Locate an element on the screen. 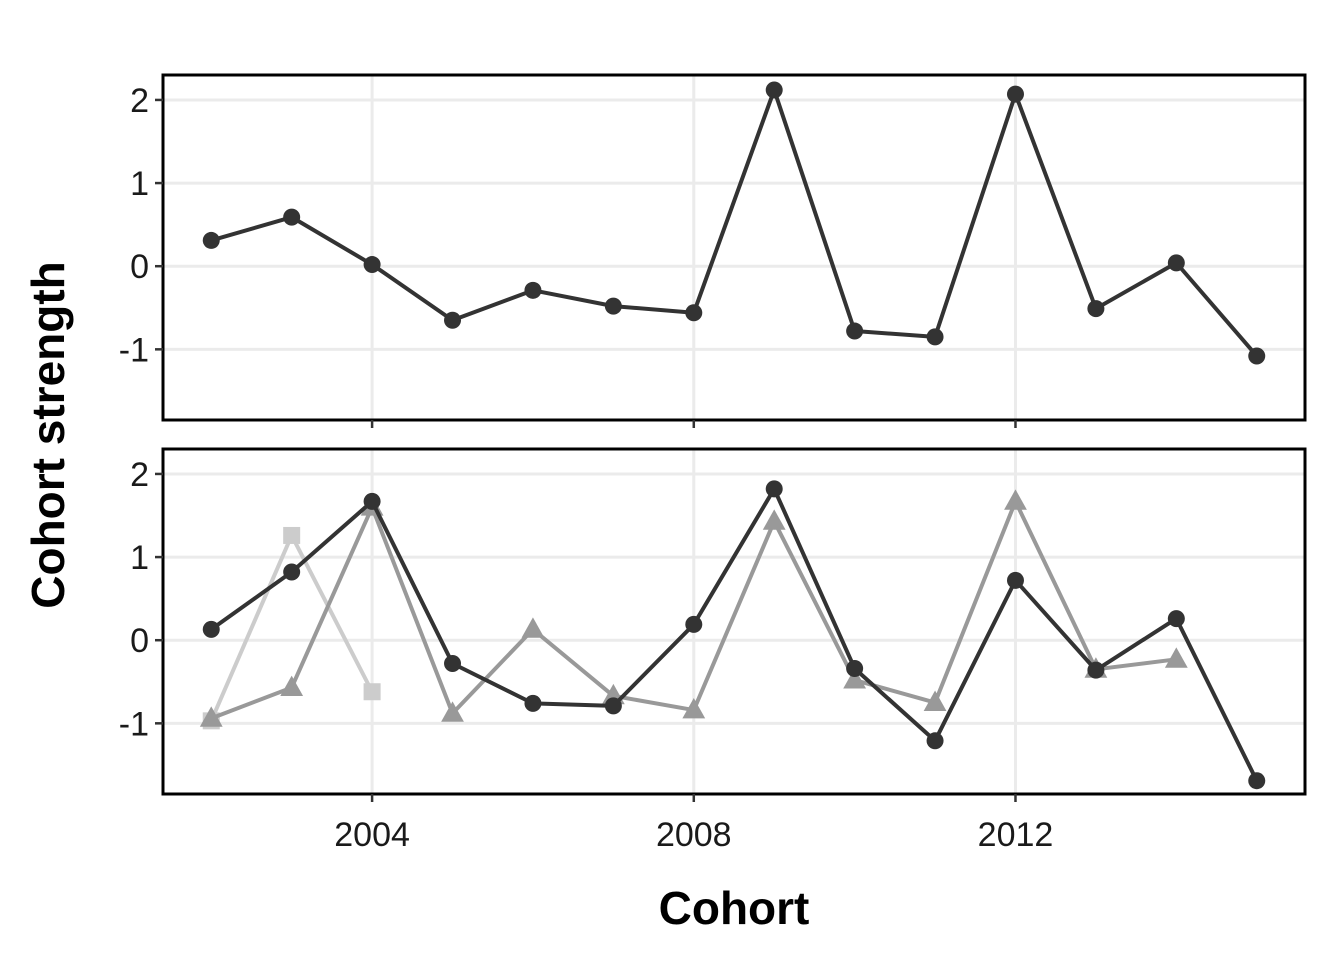  y-axis-title: Cohort strength is located at coordinates (48, 435).